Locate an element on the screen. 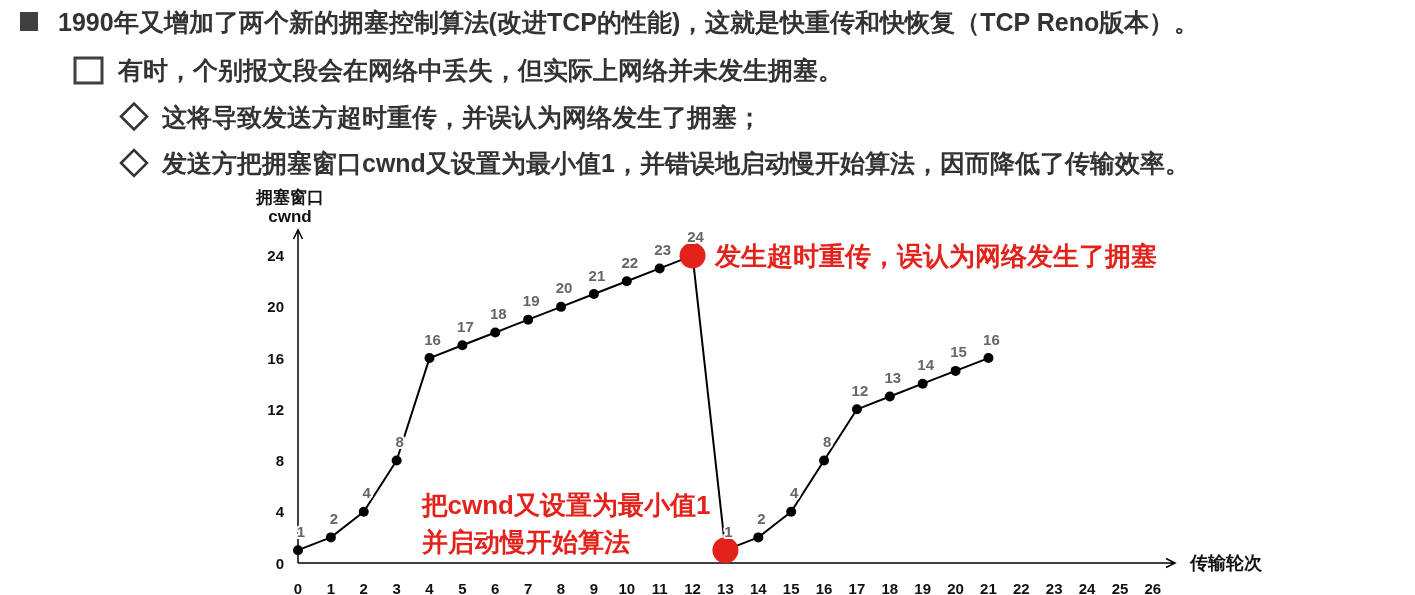  x-tick: 6 is located at coordinates (495, 587).